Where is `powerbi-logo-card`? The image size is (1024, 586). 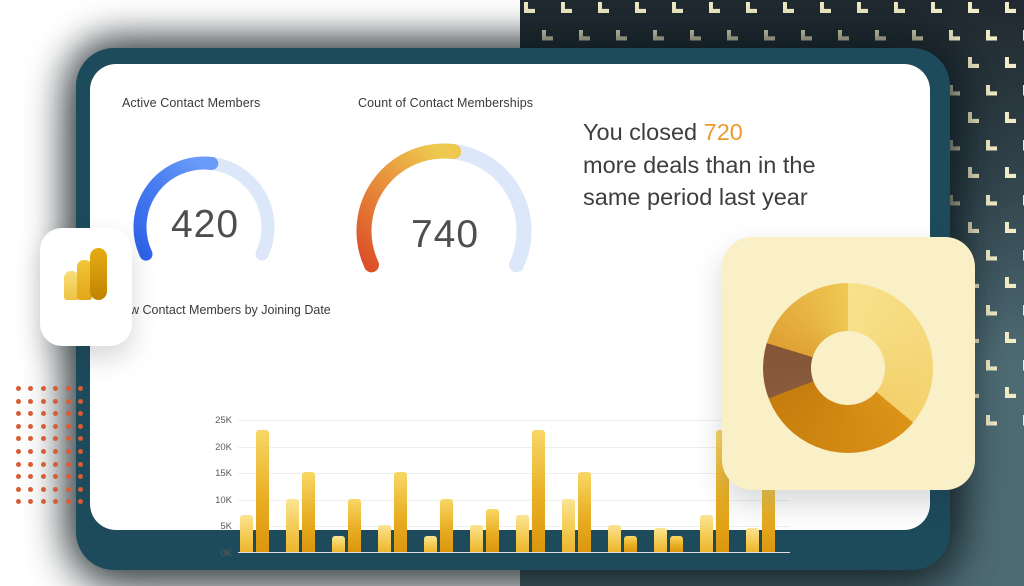 powerbi-logo-card is located at coordinates (86, 287).